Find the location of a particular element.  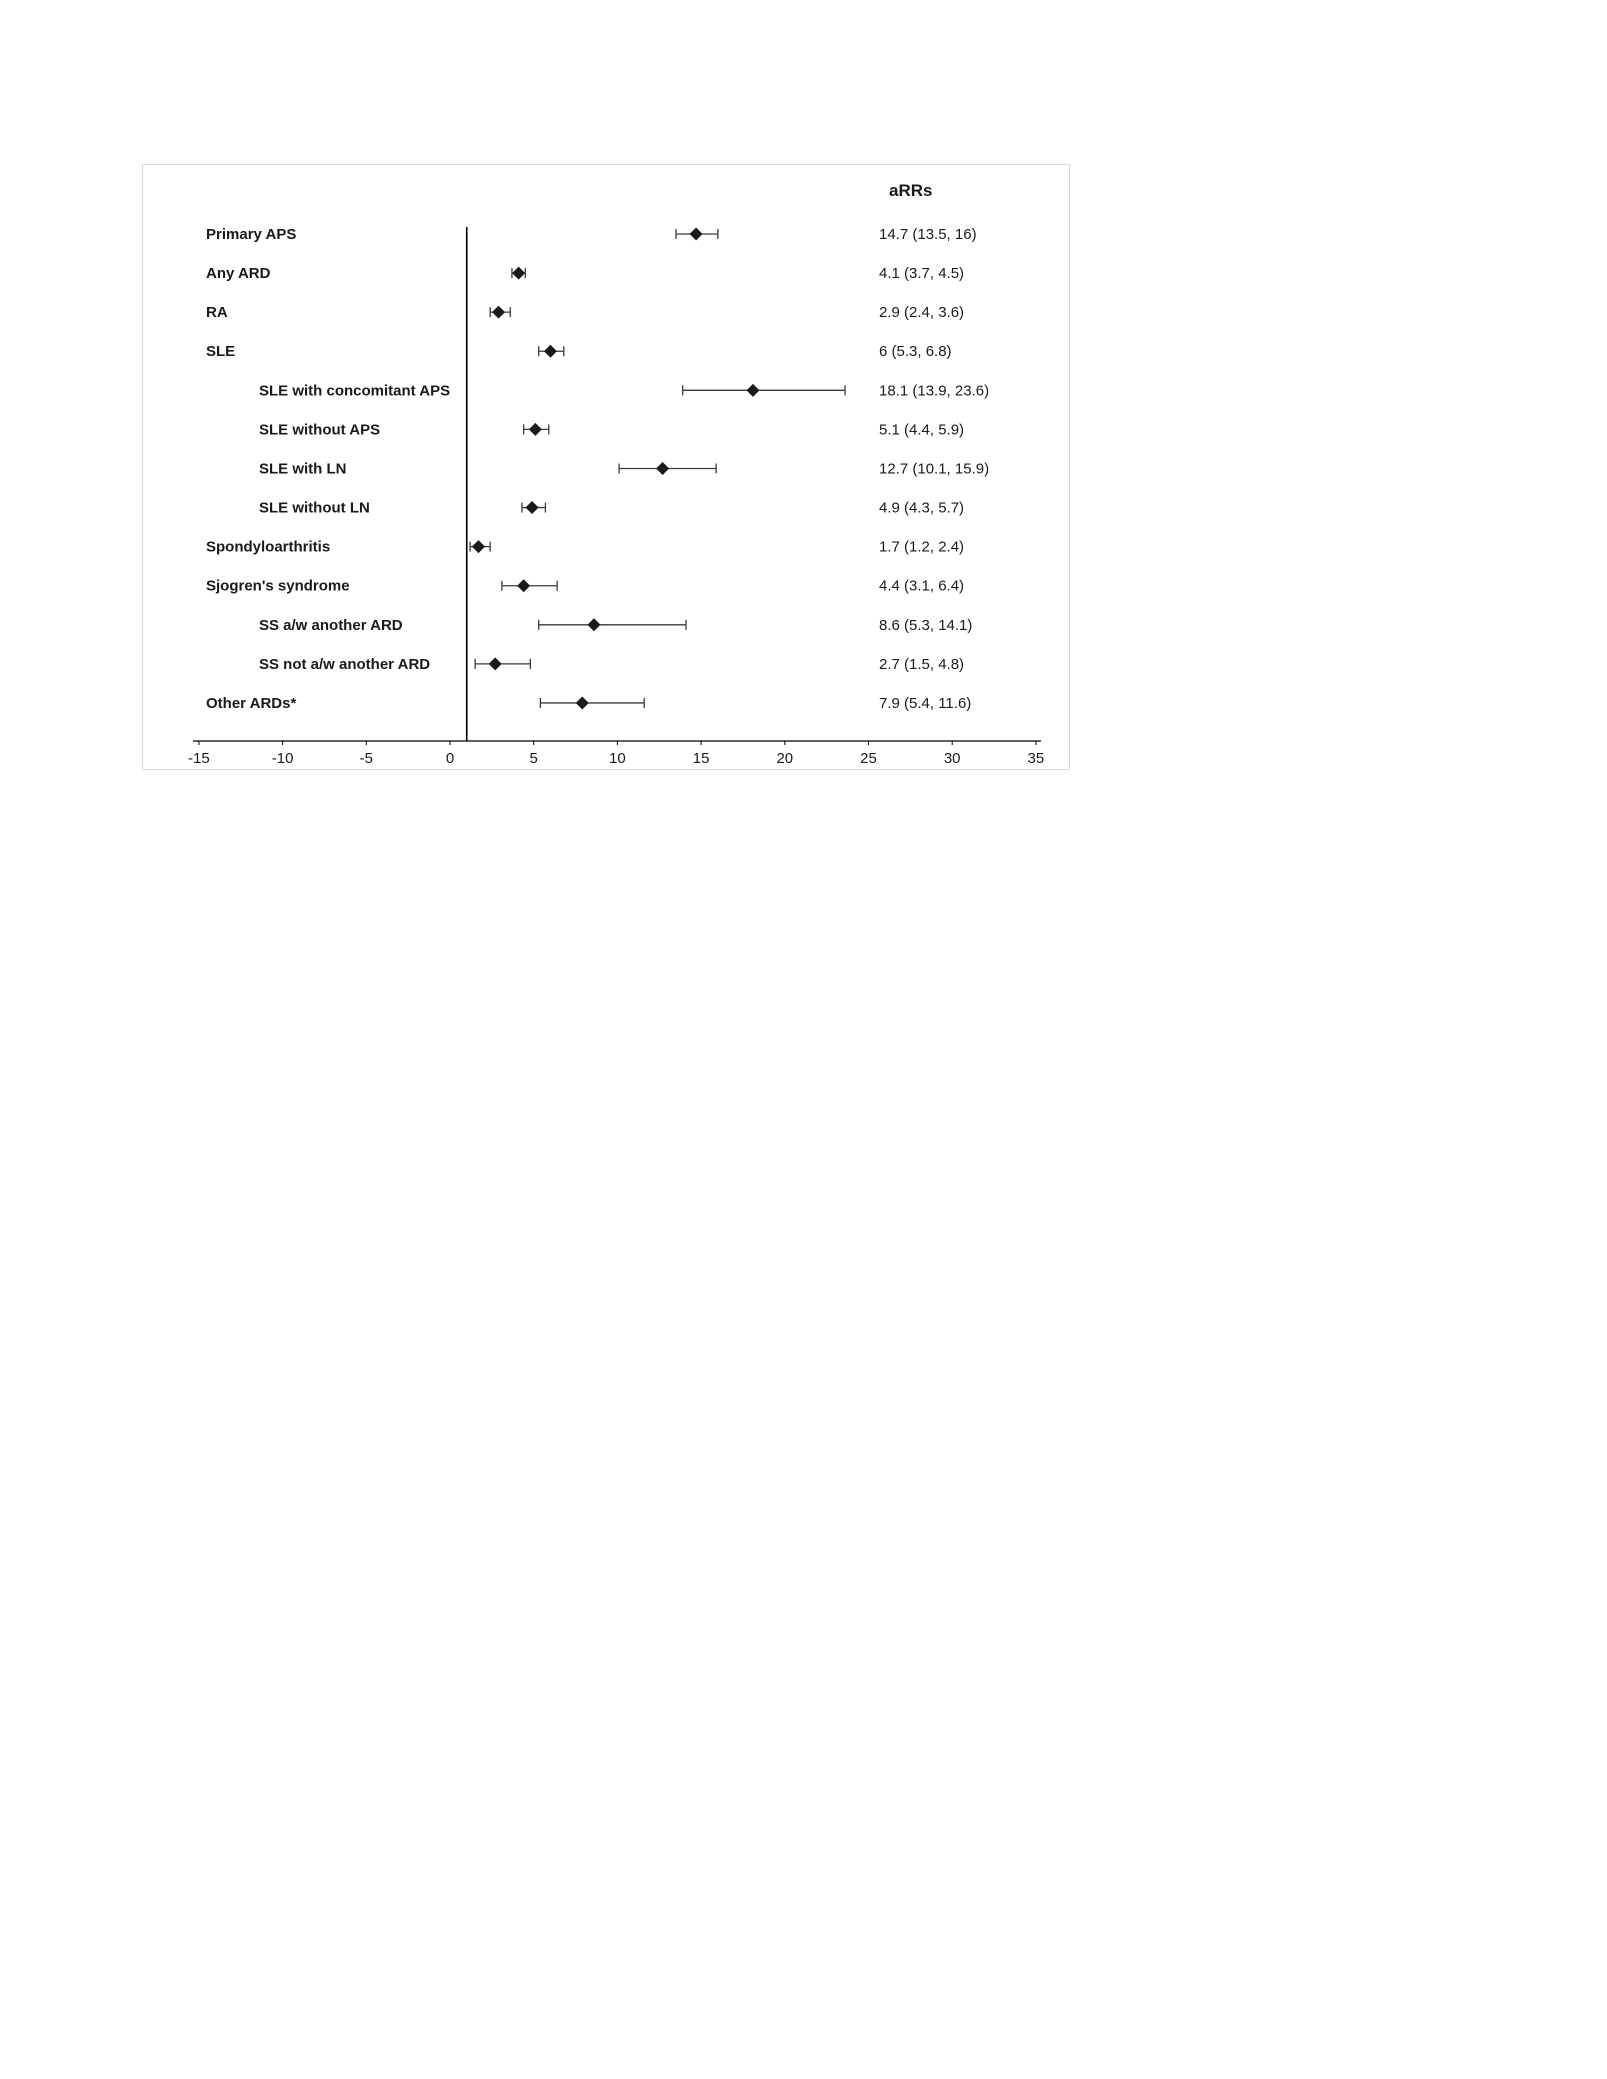

row-label: SLE without APS is located at coordinates (319, 429).